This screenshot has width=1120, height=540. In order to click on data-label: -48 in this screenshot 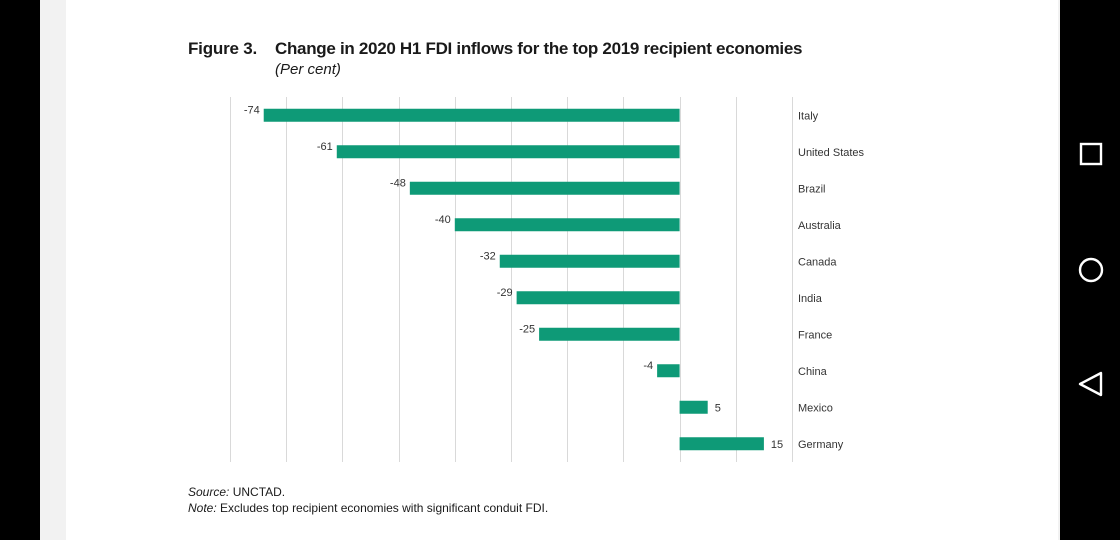, I will do `click(398, 183)`.